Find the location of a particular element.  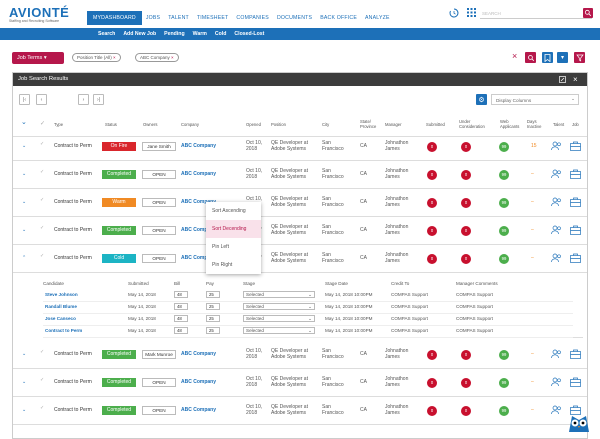

nav-talent: TALENT is located at coordinates (178, 18).